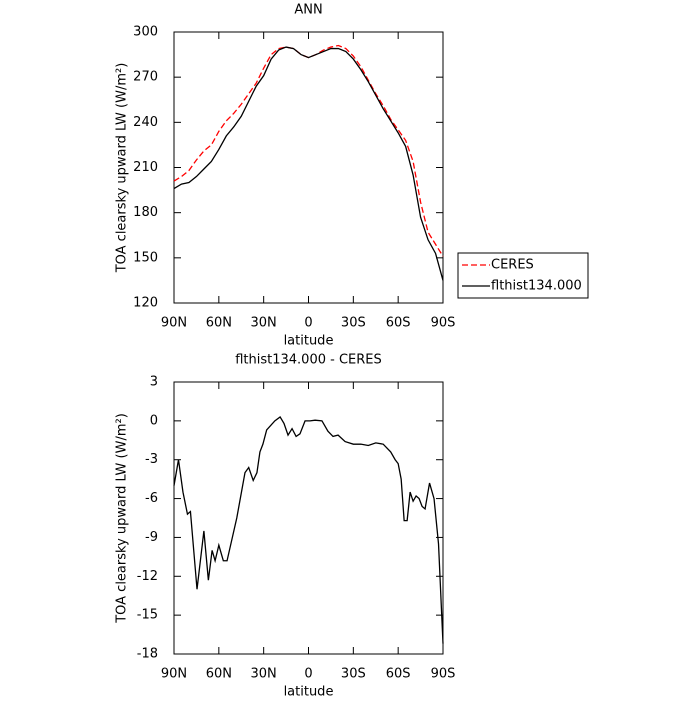 The width and height of the screenshot is (700, 704). What do you see at coordinates (512, 265) in the screenshot?
I see `legend-label: CERES` at bounding box center [512, 265].